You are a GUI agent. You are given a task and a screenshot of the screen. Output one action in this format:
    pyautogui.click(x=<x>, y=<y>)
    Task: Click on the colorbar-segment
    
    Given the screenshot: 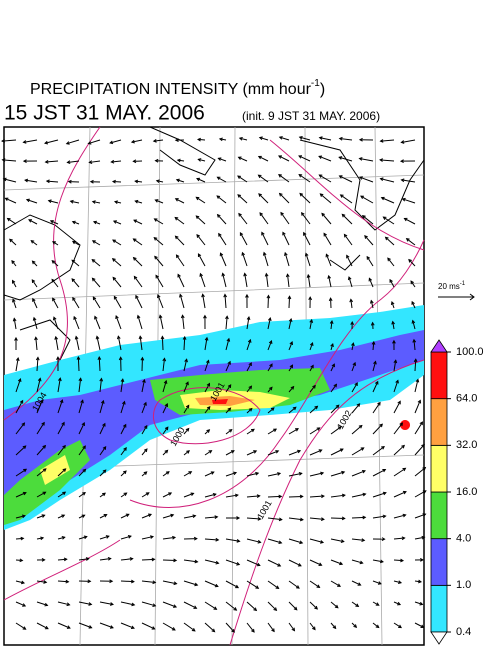 What is the action you would take?
    pyautogui.click(x=439, y=562)
    